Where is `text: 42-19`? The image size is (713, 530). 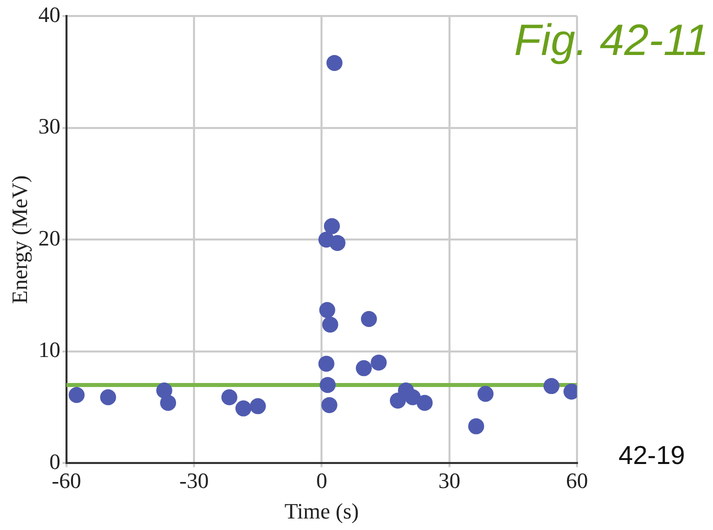
text: 42-19 is located at coordinates (651, 455).